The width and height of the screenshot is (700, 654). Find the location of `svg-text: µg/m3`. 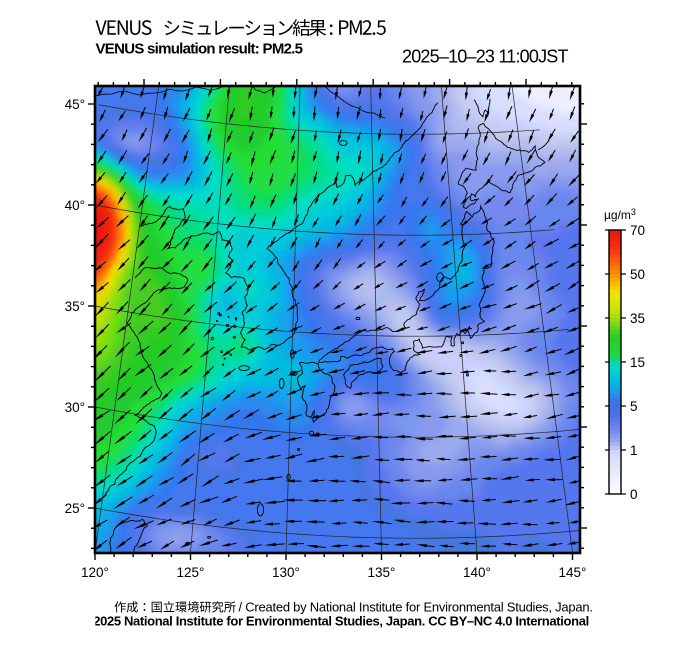

svg-text: µg/m3 is located at coordinates (620, 214).